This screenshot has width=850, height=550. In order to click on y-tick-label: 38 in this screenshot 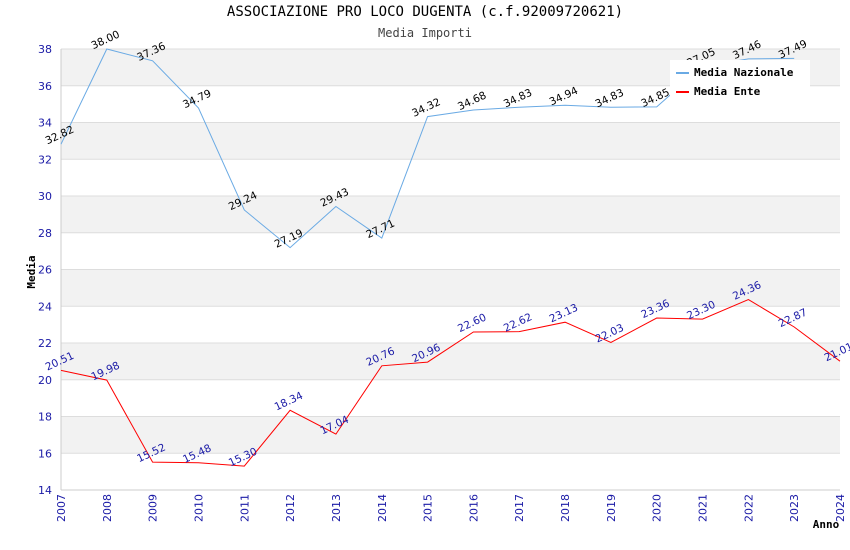, I will do `click(45, 49)`.